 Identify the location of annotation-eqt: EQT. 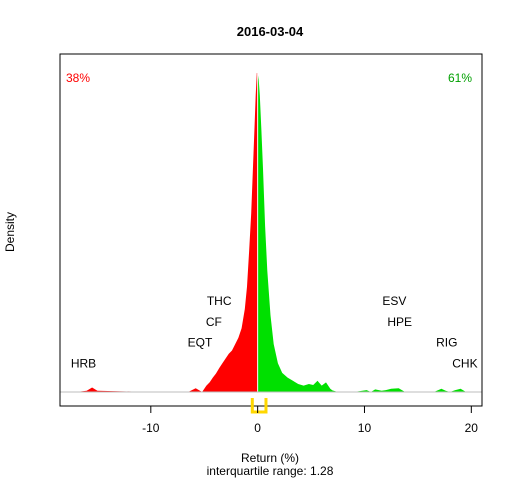
(200, 343).